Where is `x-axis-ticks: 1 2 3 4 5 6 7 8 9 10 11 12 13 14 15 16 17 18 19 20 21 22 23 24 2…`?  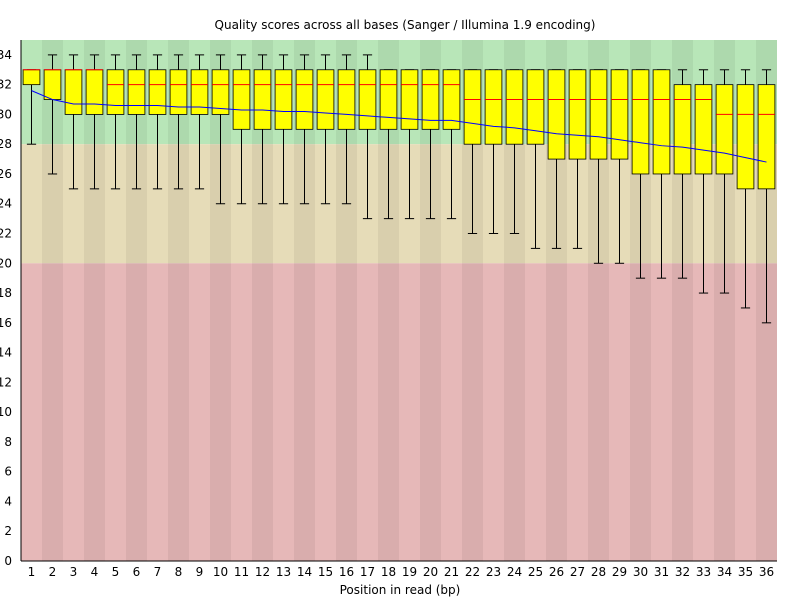 x-axis-ticks: 1 2 3 4 5 6 7 8 9 10 11 12 13 14 15 16 17 18 19 20 21 22 23 24 2… is located at coordinates (401, 572).